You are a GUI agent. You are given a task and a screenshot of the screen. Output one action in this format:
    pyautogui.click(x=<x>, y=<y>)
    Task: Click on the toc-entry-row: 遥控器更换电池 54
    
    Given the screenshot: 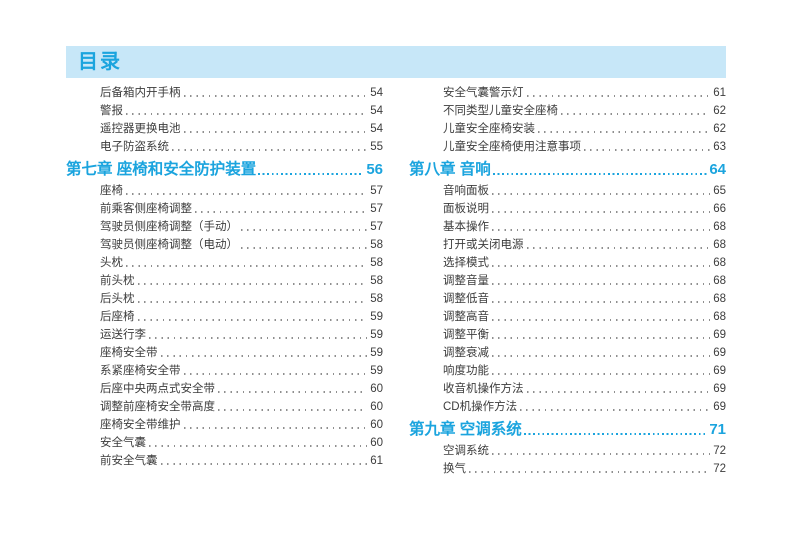 What is the action you would take?
    pyautogui.click(x=224, y=129)
    